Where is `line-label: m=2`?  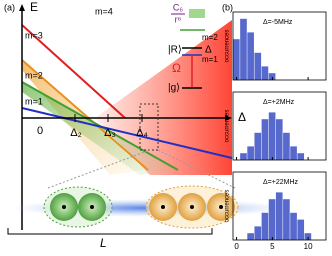 line-label: m=2 is located at coordinates (34, 75).